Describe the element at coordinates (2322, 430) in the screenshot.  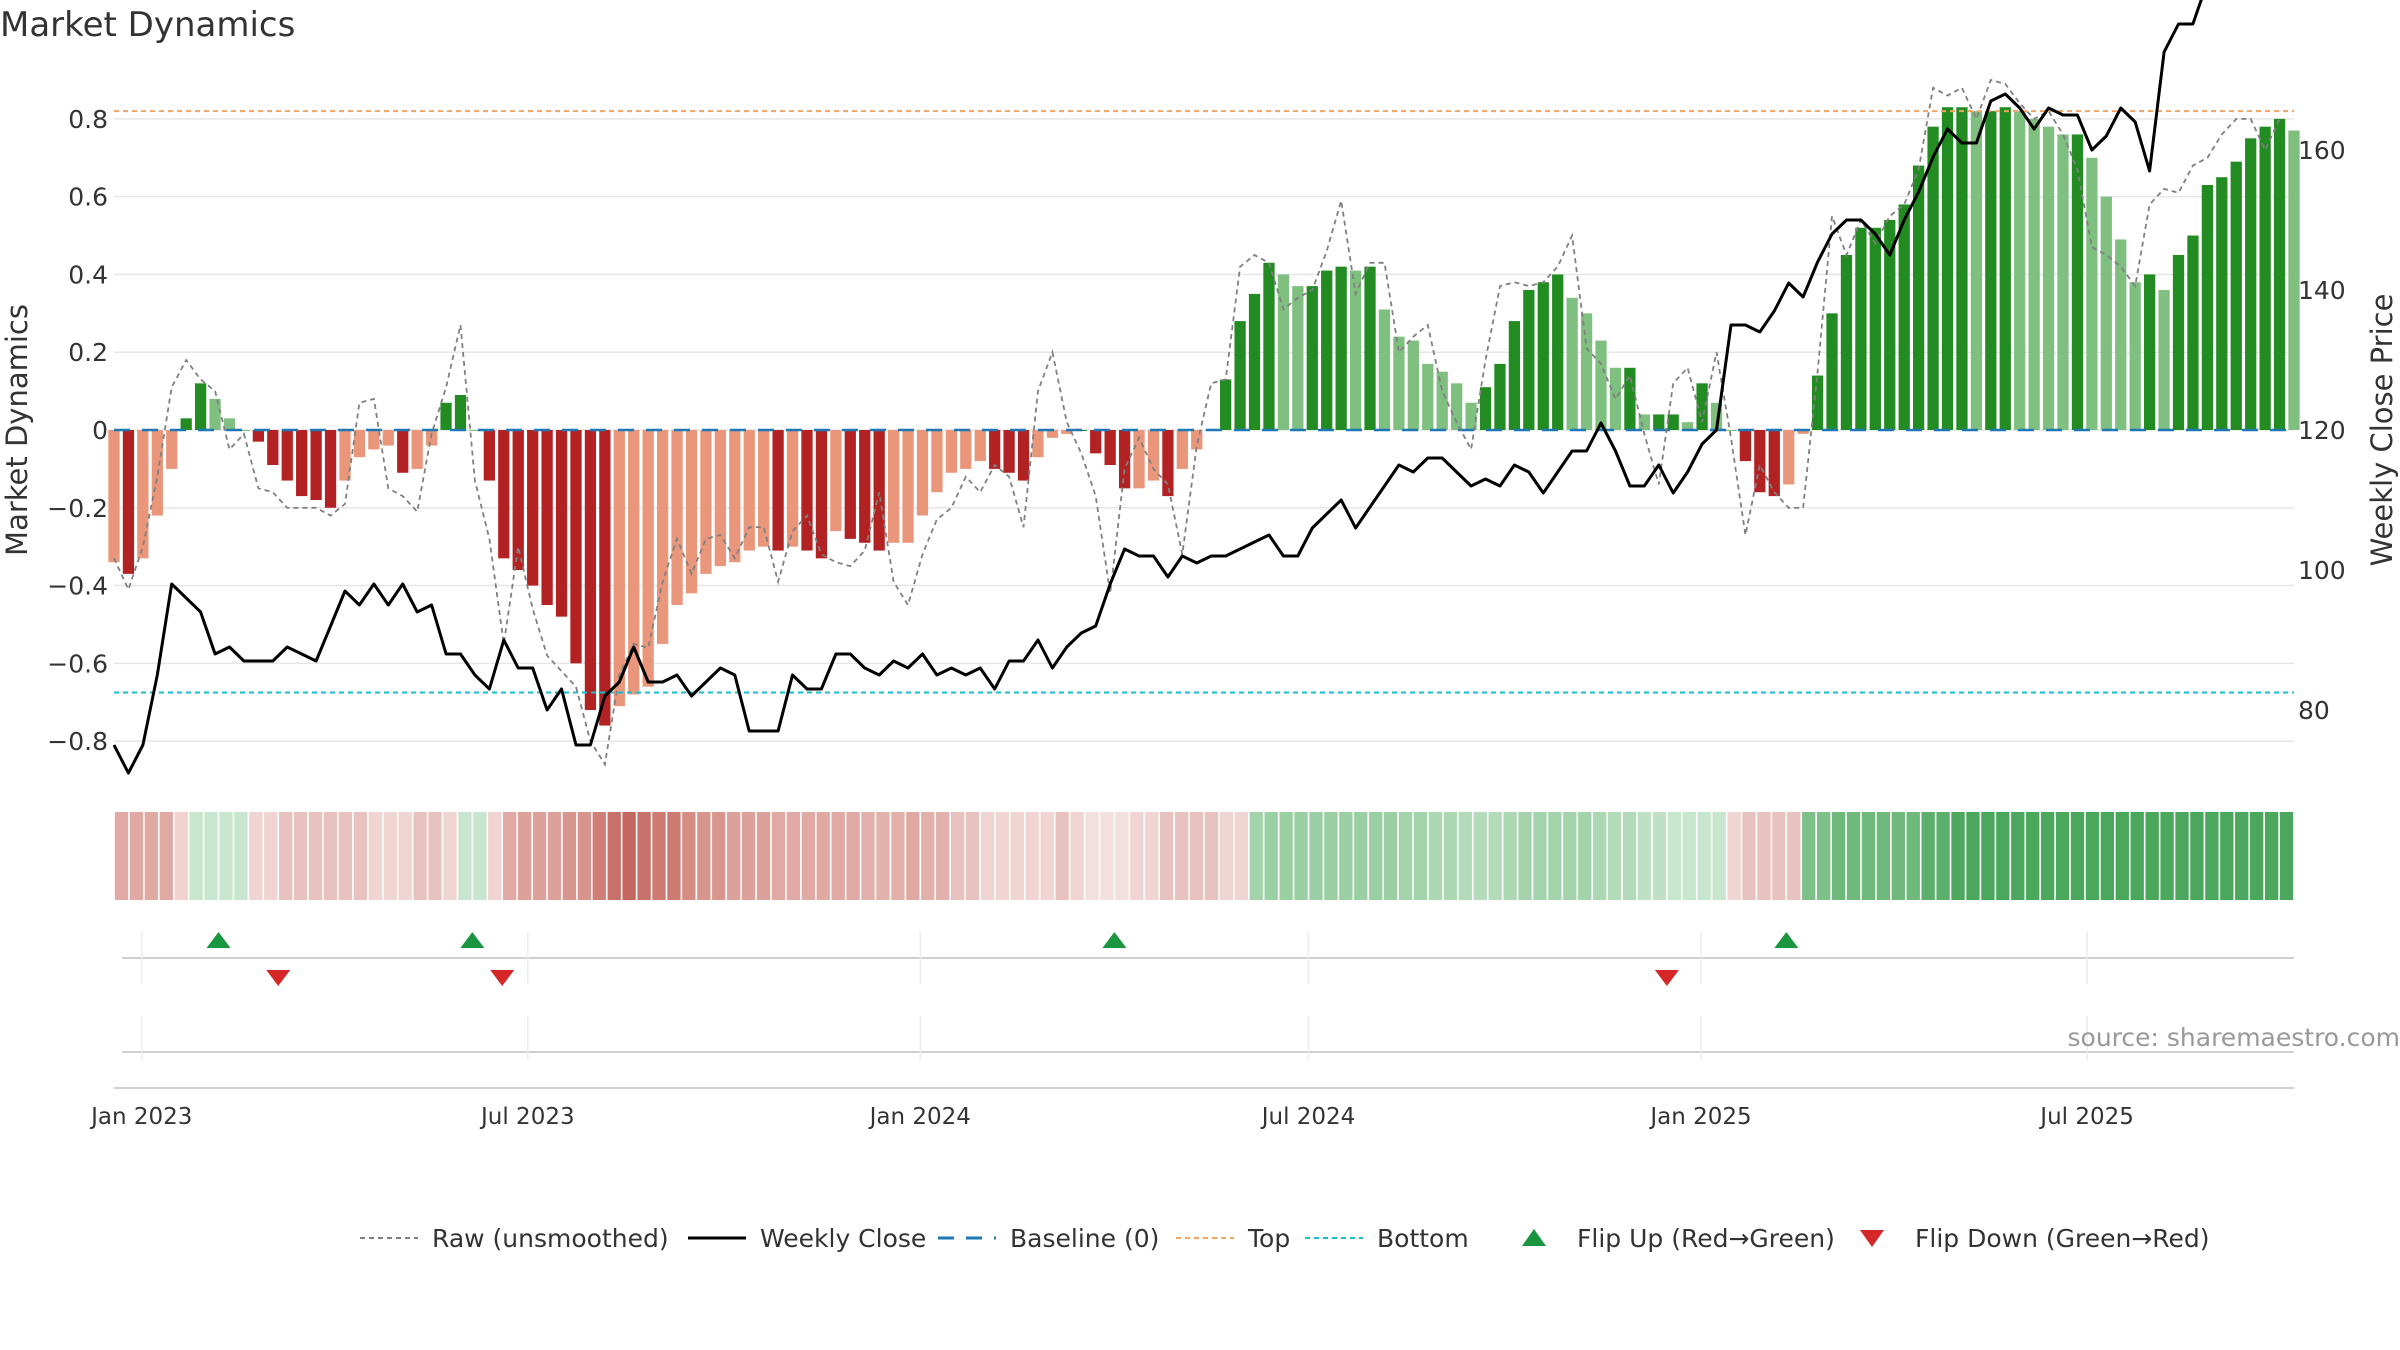
I see `right-axis-ticks: 160 140 120 100 80` at that location.